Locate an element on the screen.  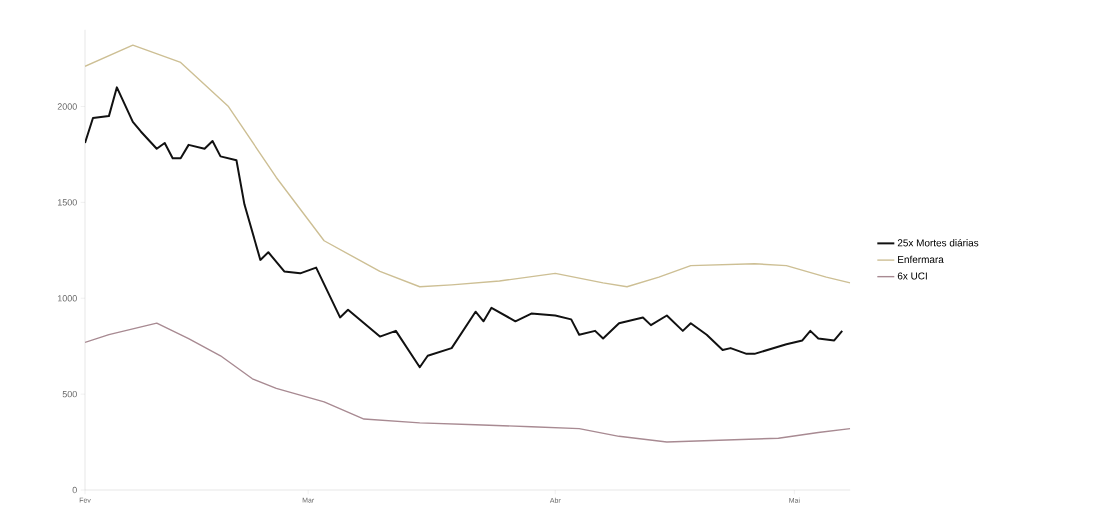
y-tick-label: 2000 is located at coordinates (67, 106).